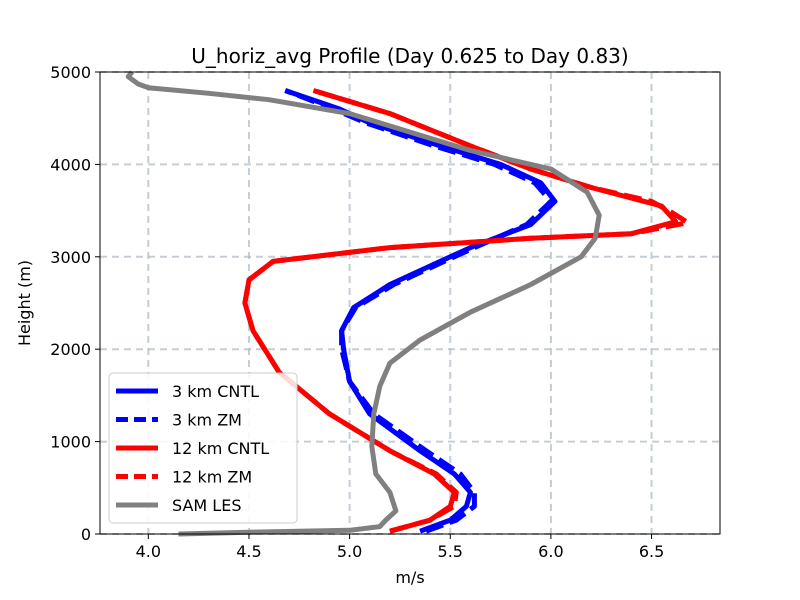  What do you see at coordinates (148, 551) in the screenshot?
I see `x-tick-label: 4.0` at bounding box center [148, 551].